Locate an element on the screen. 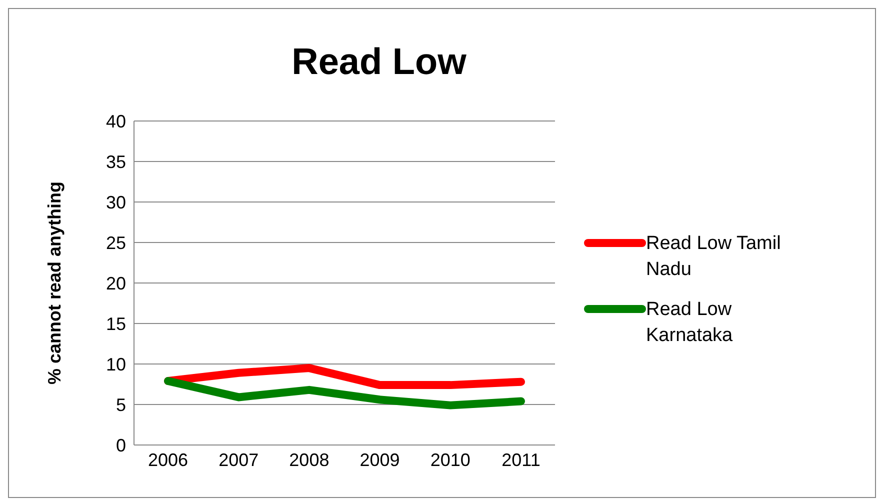 The height and width of the screenshot is (504, 882). y-tick-label: 40 is located at coordinates (116, 121).